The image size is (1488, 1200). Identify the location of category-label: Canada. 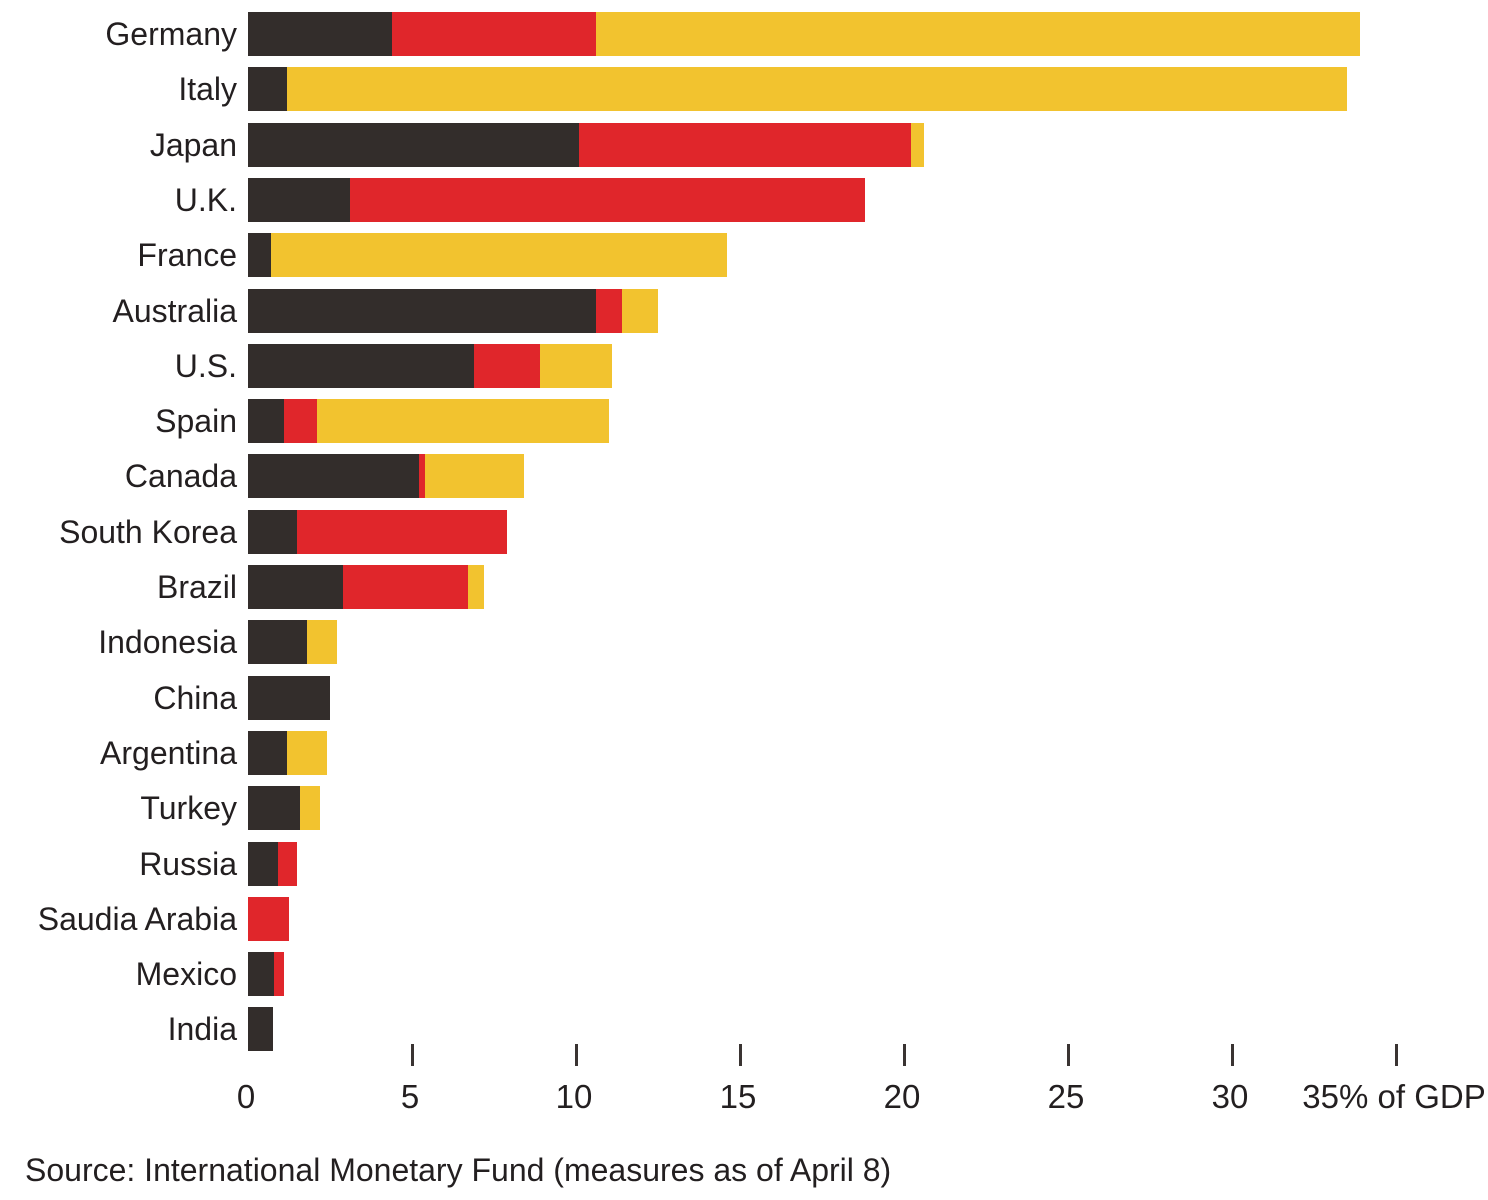
(180, 476).